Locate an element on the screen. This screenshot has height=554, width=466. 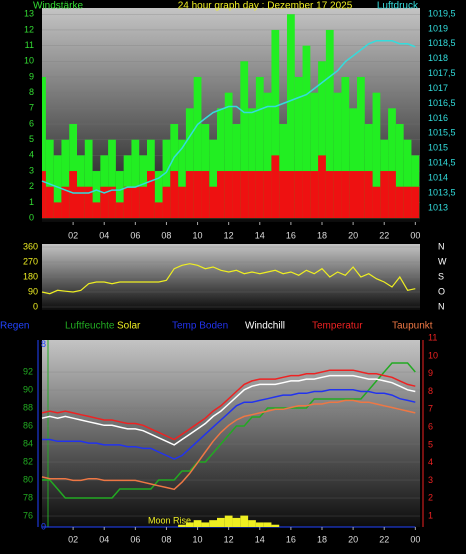
legend-label: Temperatur is located at coordinates (337, 326).